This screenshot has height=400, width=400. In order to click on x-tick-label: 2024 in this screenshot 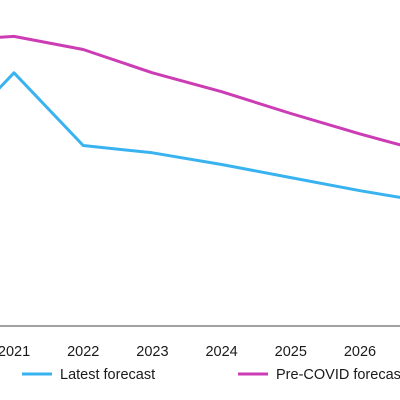, I will do `click(221, 352)`.